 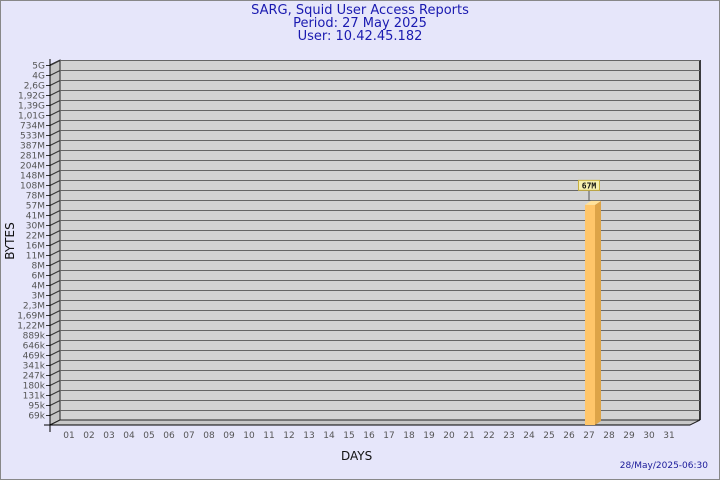 I want to click on y-tick-label: 95k, so click(x=36, y=407).